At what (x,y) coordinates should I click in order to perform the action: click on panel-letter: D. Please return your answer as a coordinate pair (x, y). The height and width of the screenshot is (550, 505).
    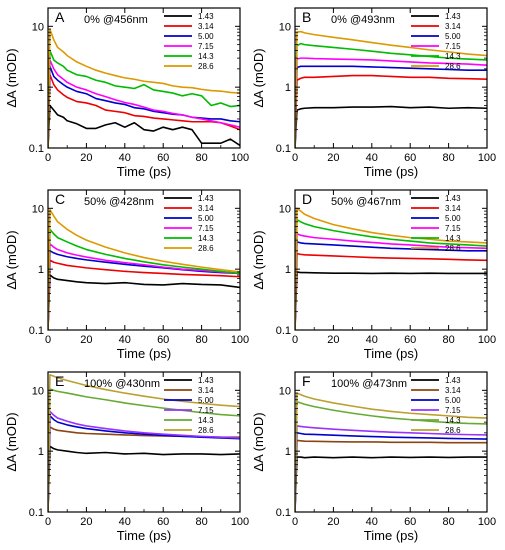
    Looking at the image, I should click on (307, 199).